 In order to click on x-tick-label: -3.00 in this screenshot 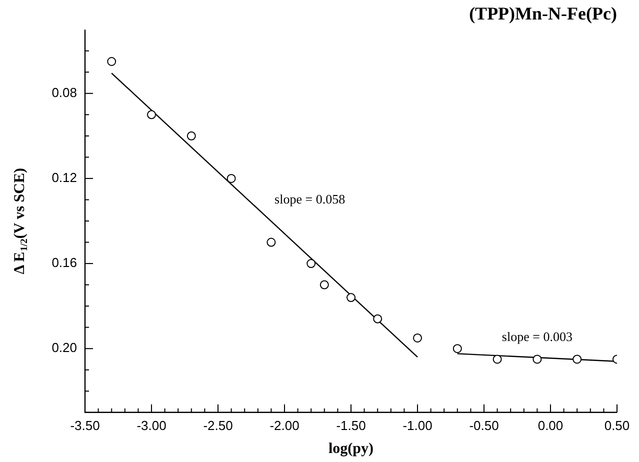, I will do `click(151, 425)`.